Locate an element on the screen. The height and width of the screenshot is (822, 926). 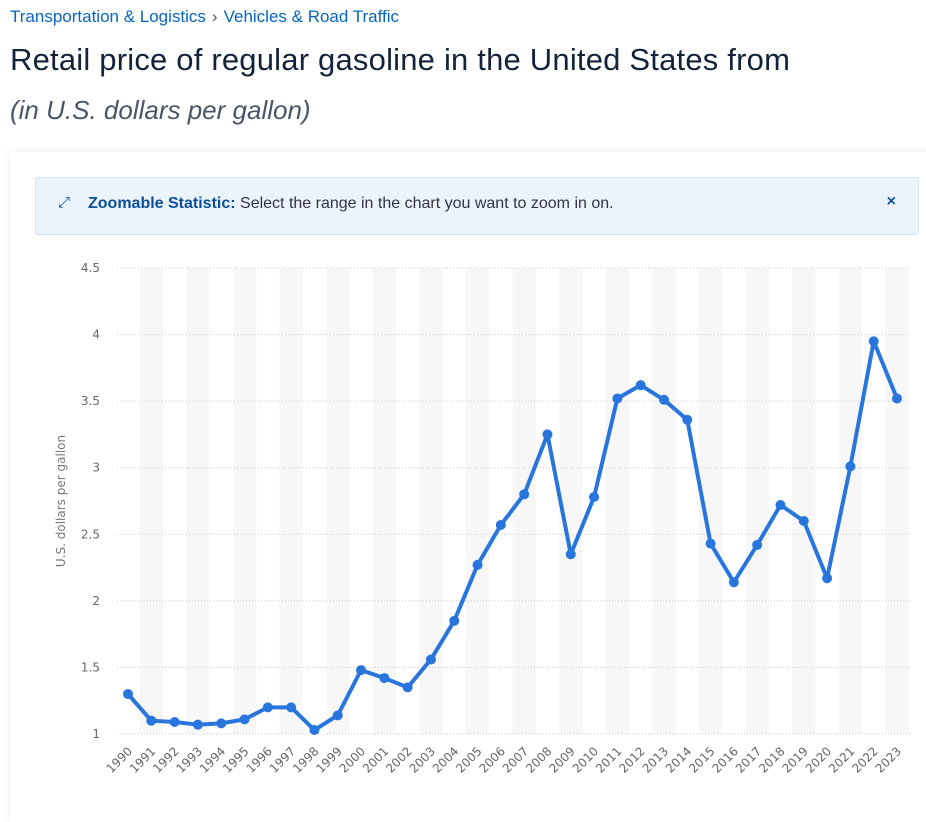
y-tick-label: 4 is located at coordinates (96, 335).